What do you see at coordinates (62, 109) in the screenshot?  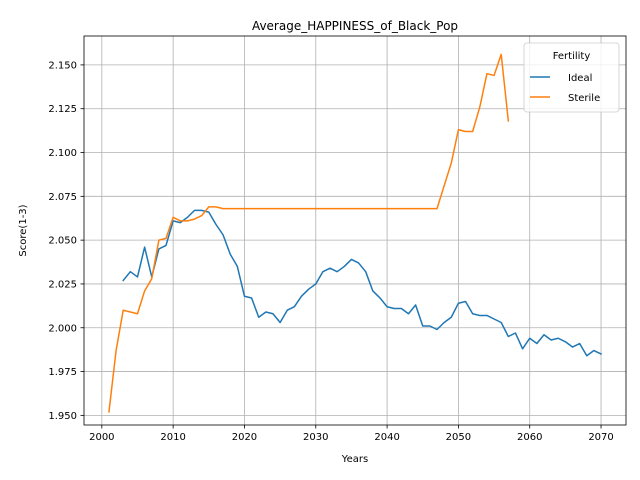 I see `y-tick-label: 2.125` at bounding box center [62, 109].